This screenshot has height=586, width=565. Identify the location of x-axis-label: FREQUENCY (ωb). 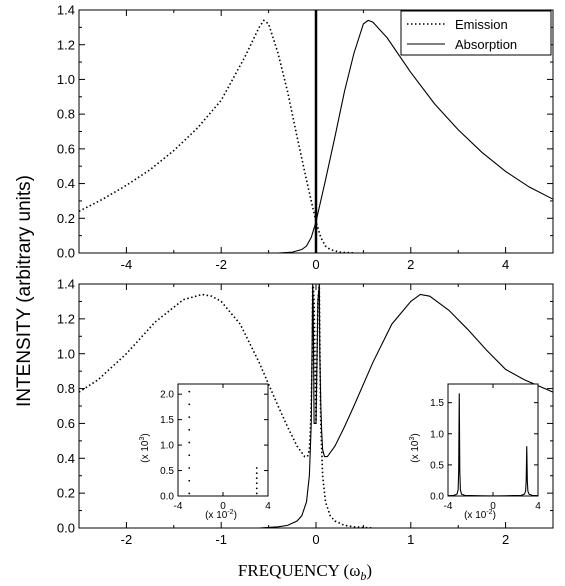
(305, 572).